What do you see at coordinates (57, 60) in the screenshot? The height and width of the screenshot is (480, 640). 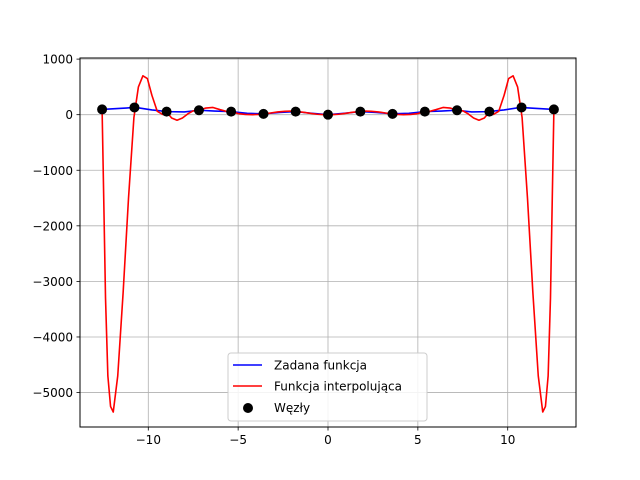 I see `y-tick-label: 1000` at bounding box center [57, 60].